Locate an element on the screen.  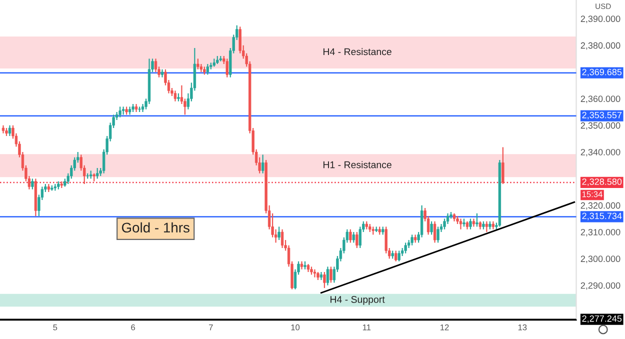
y-tick-label: 2,360.000 is located at coordinates (600, 100).